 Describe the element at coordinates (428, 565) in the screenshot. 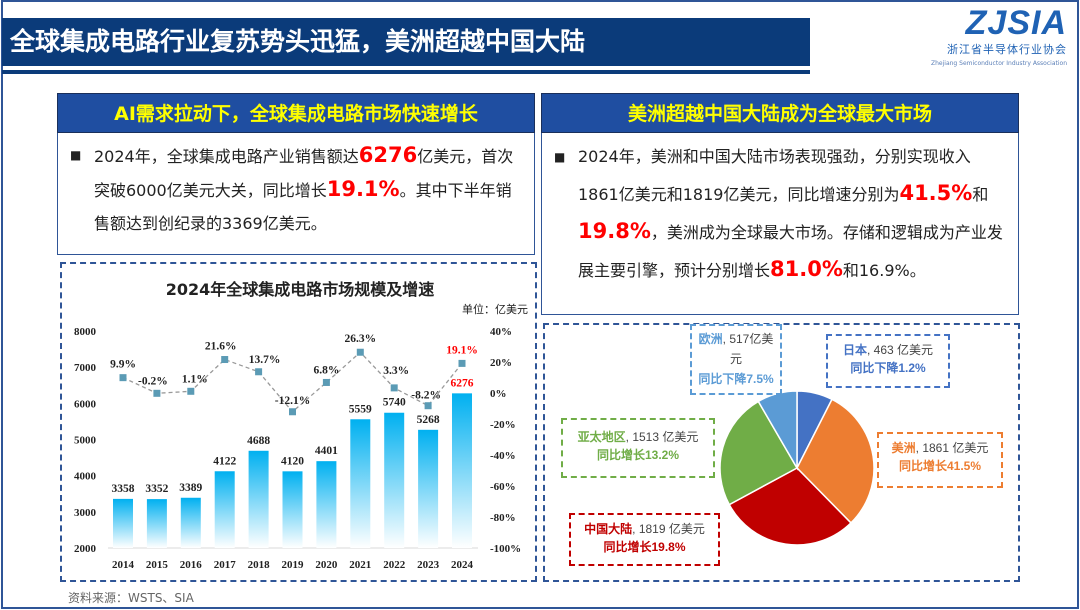

I see `x-tick: 2023` at that location.